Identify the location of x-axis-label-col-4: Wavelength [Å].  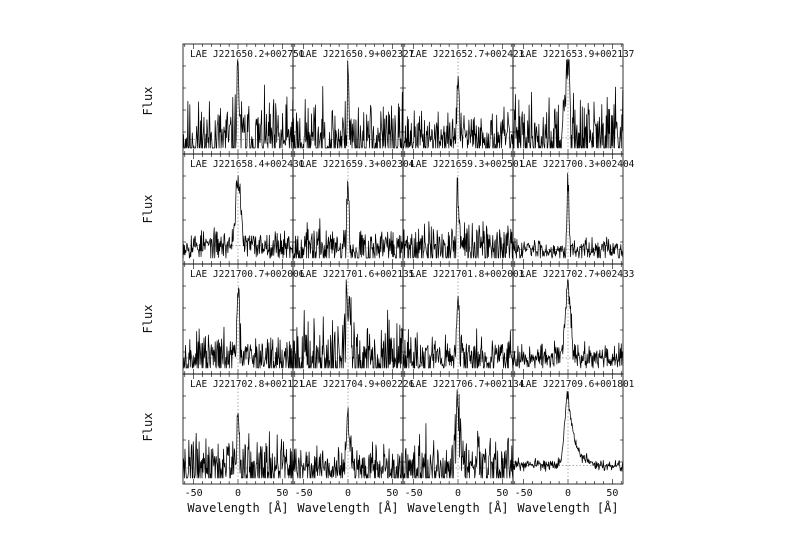
(567, 507).